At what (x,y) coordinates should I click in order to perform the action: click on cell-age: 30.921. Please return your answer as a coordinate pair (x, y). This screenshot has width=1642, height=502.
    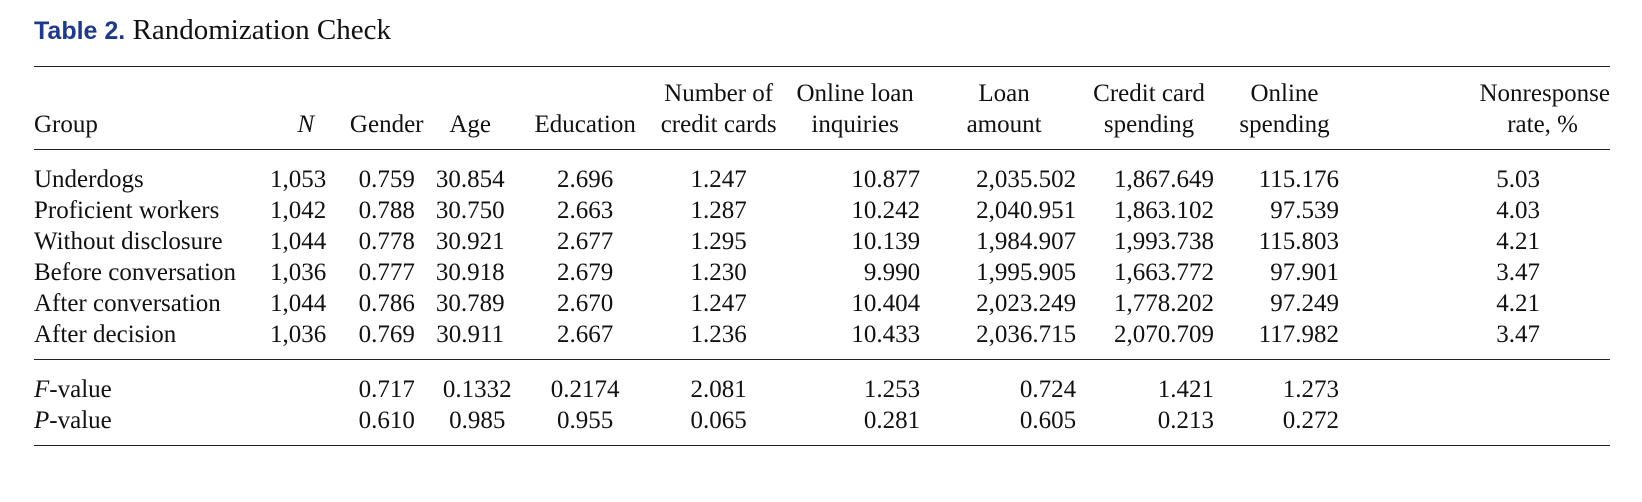
    Looking at the image, I should click on (470, 241).